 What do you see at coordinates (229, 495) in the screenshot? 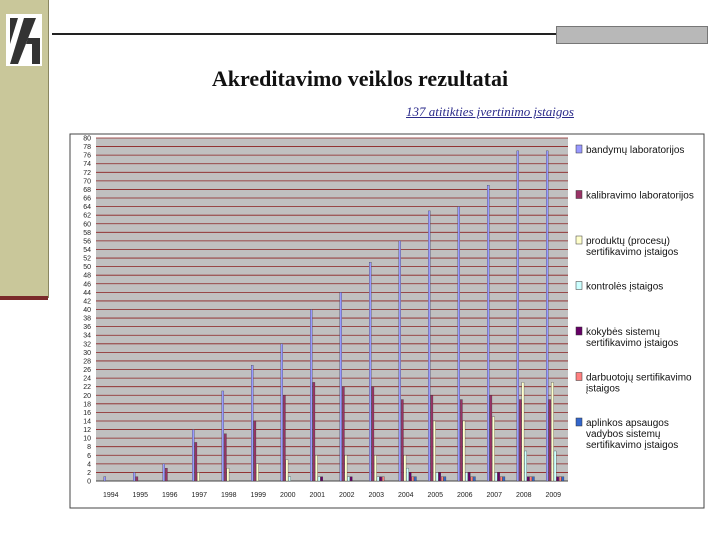
I see `x-tick-label: 1998` at bounding box center [229, 495].